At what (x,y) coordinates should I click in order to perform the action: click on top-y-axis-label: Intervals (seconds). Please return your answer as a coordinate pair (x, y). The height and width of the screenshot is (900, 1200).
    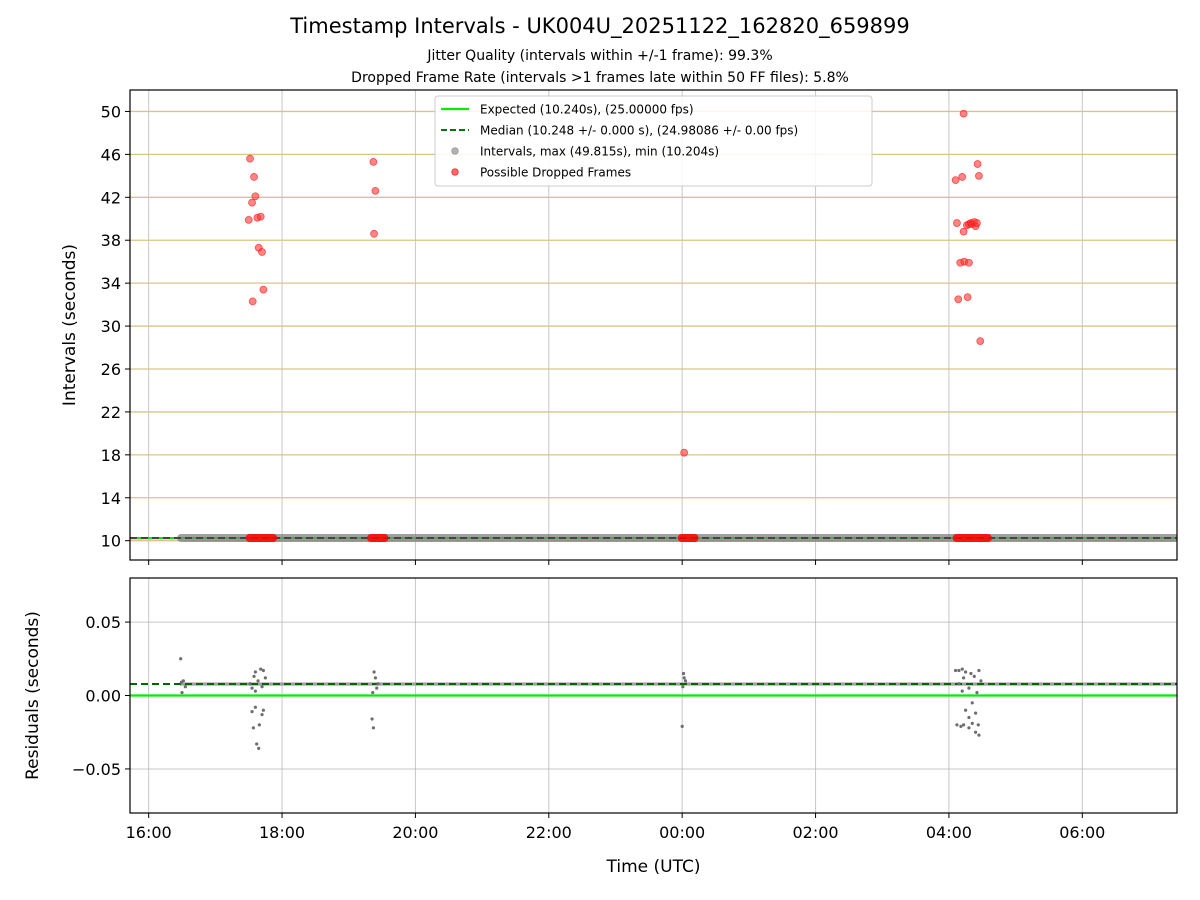
    Looking at the image, I should click on (70, 325).